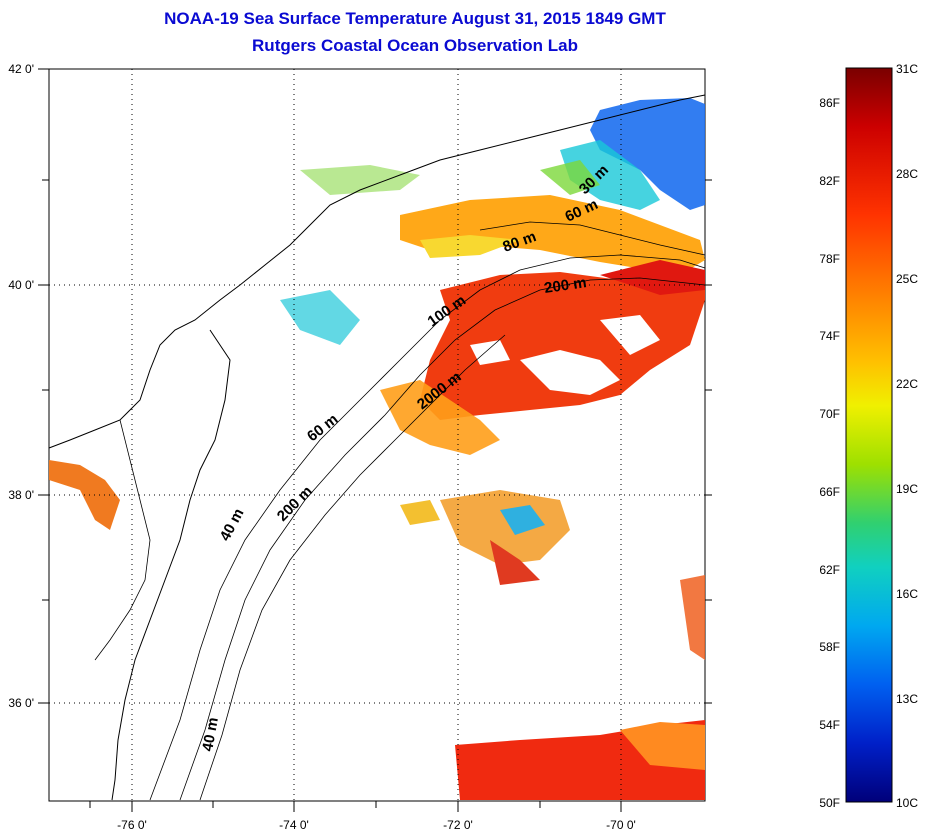  I want to click on colorbar-f-label: 62F, so click(829, 570).